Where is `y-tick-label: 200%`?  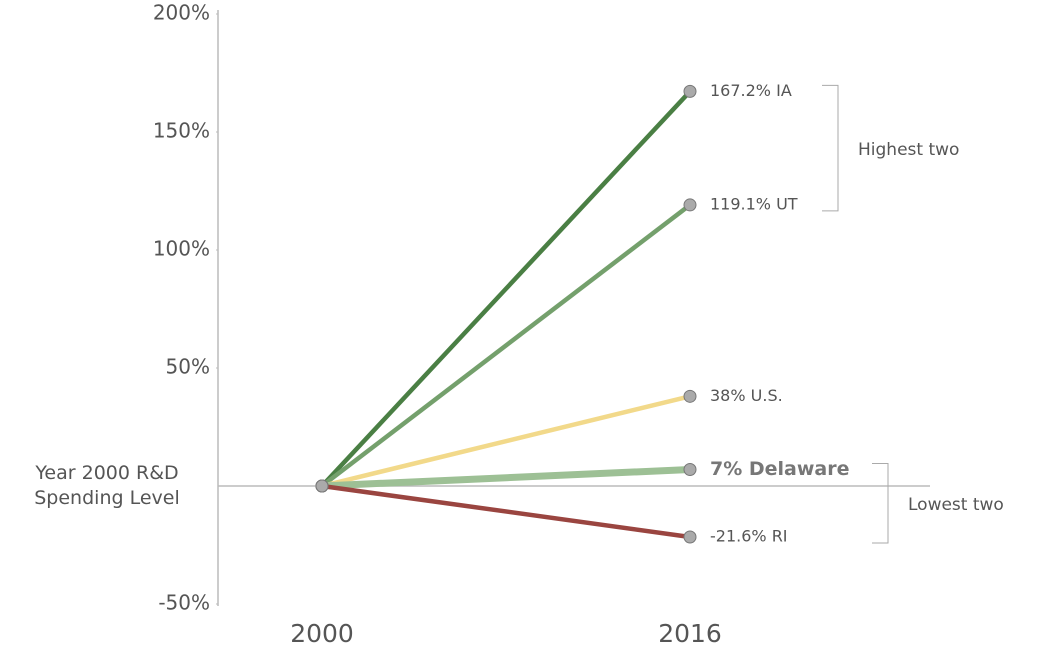
y-tick-label: 200% is located at coordinates (181, 13).